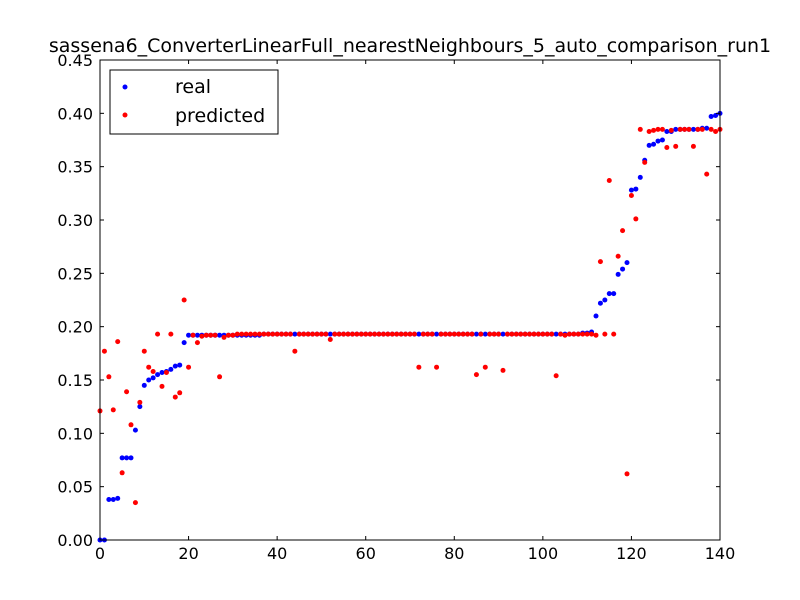 This screenshot has height=600, width=800. I want to click on x-tick-label: 40, so click(277, 553).